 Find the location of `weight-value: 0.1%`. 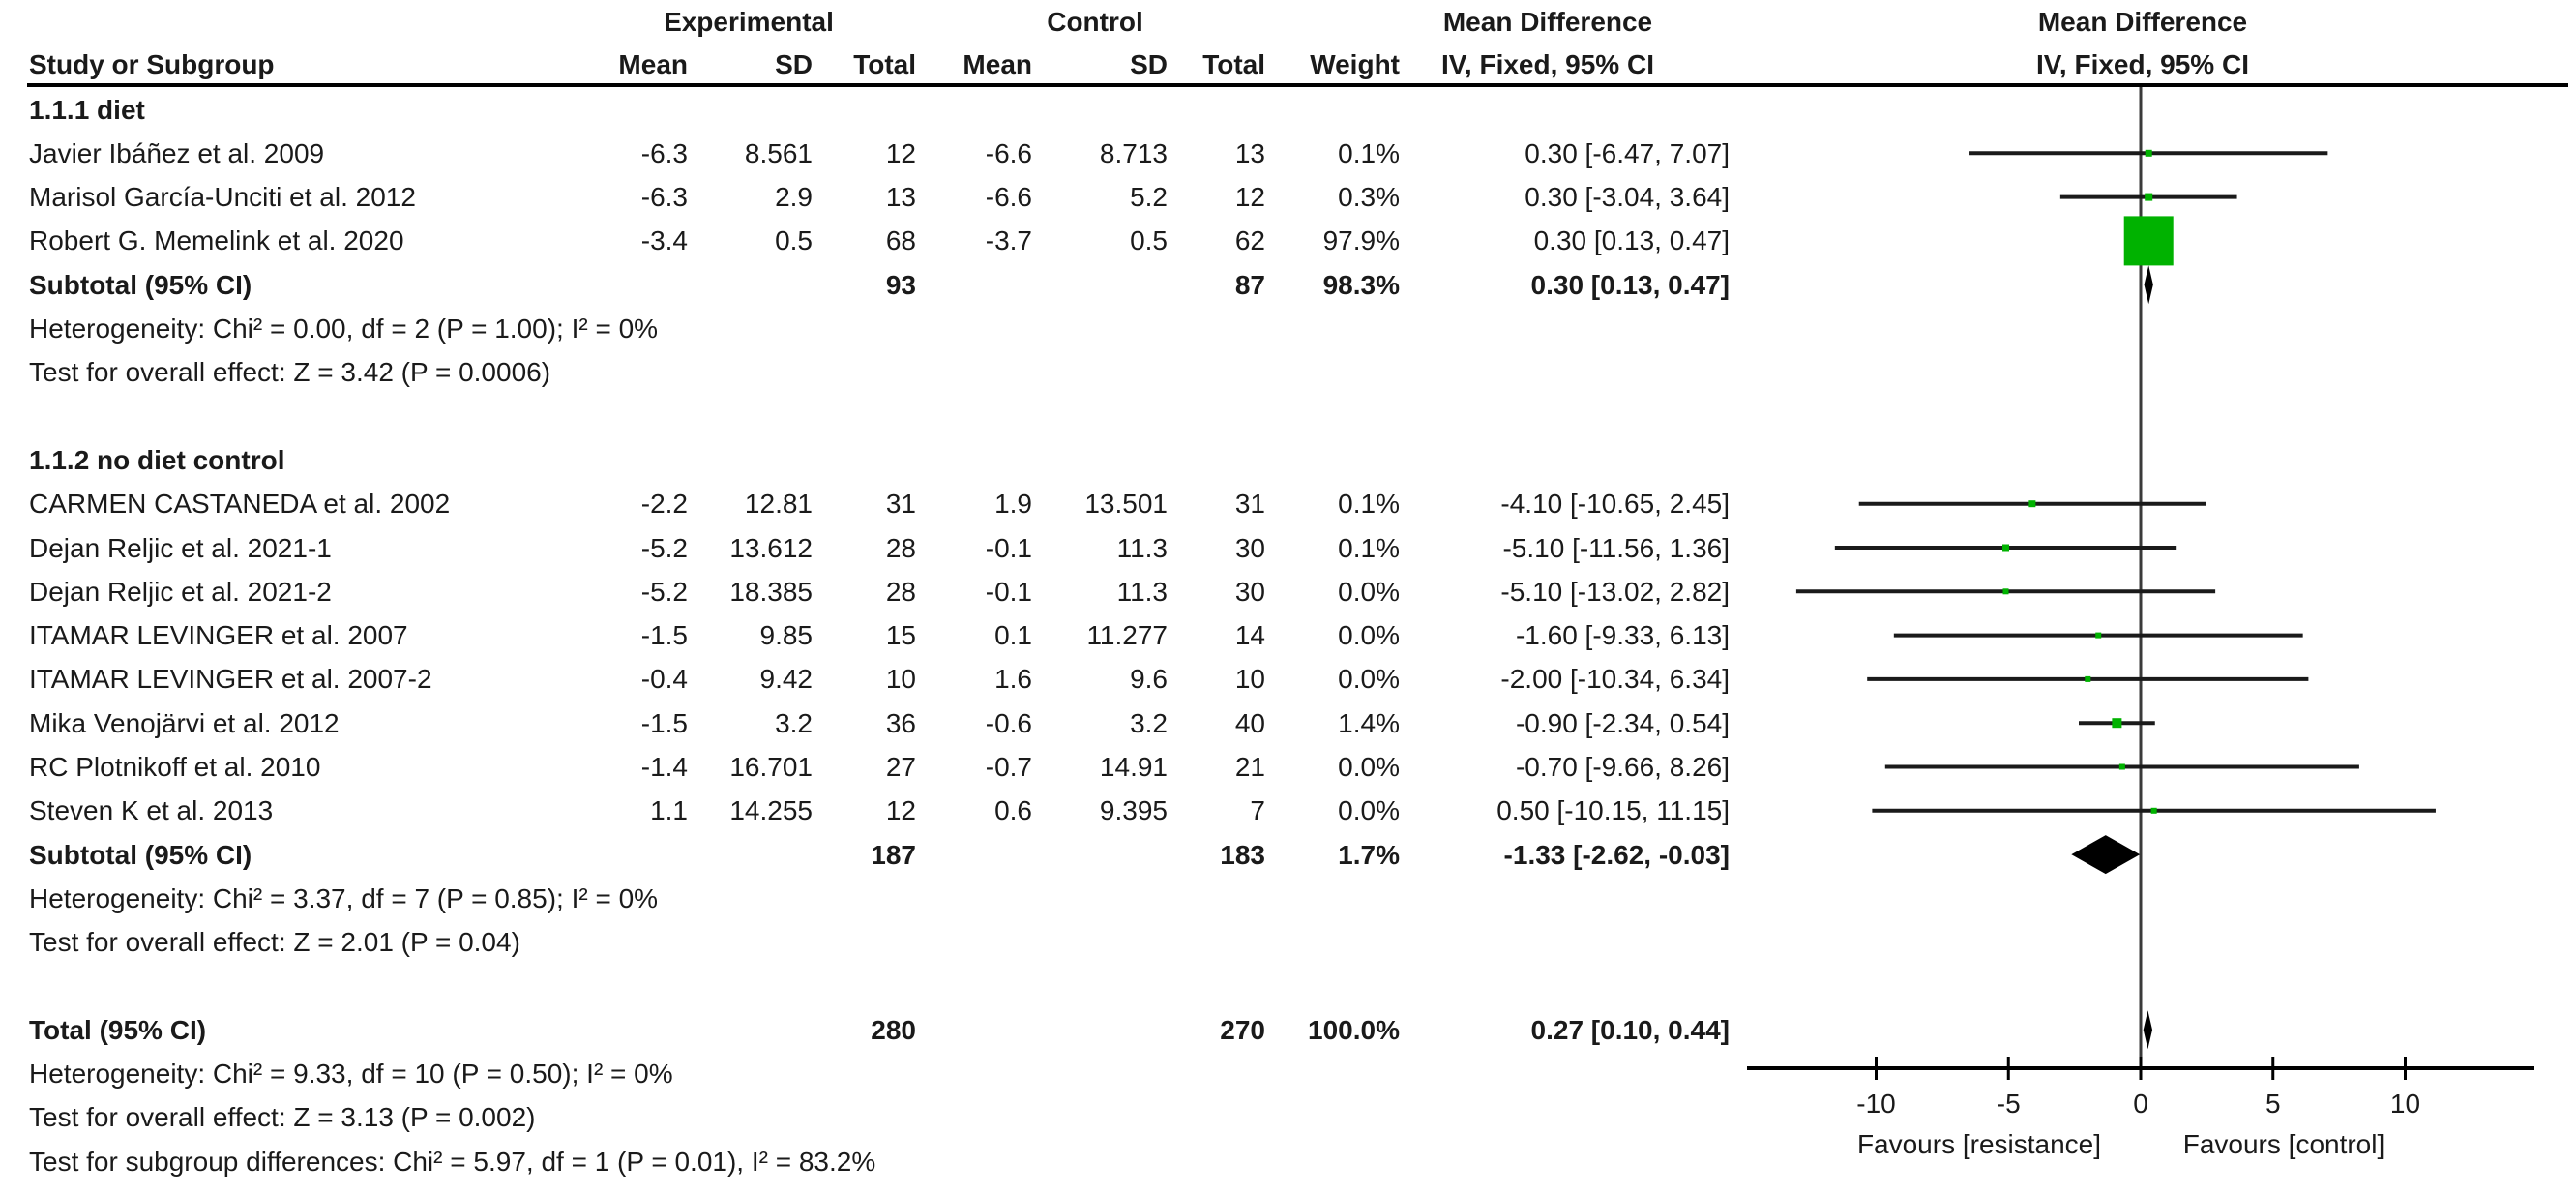

weight-value: 0.1% is located at coordinates (1369, 504).